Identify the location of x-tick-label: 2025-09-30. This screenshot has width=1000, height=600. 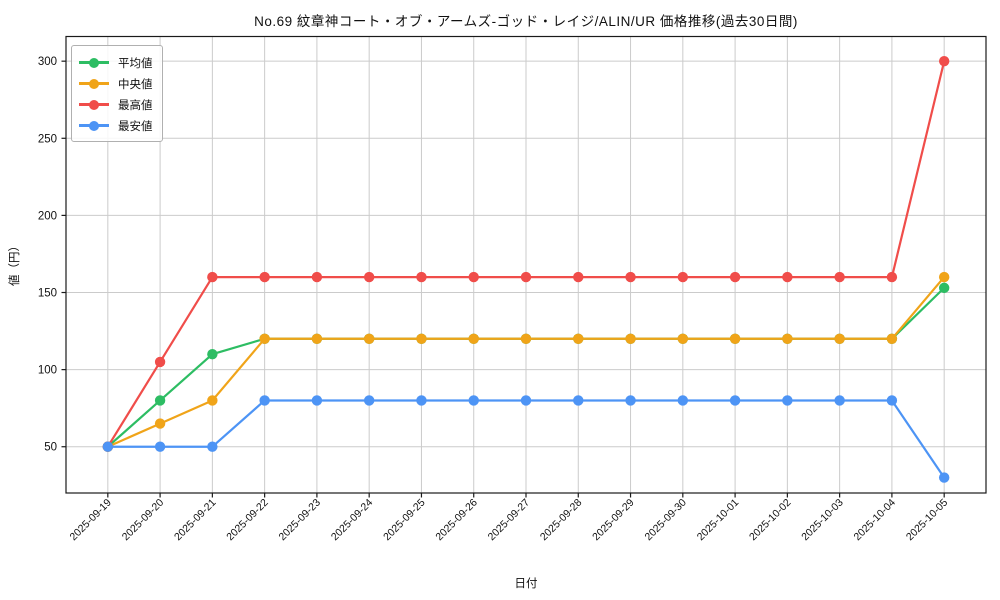
(665, 520).